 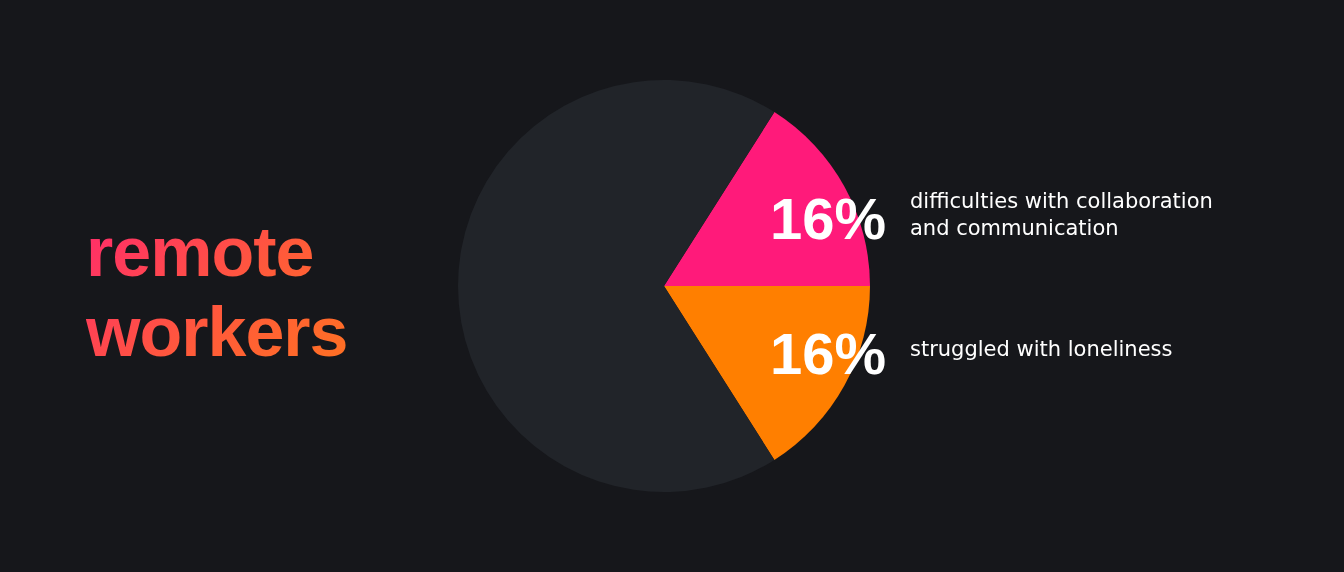 What do you see at coordinates (1061, 215) in the screenshot?
I see `slice-label: difficulties with collaboration and communication` at bounding box center [1061, 215].